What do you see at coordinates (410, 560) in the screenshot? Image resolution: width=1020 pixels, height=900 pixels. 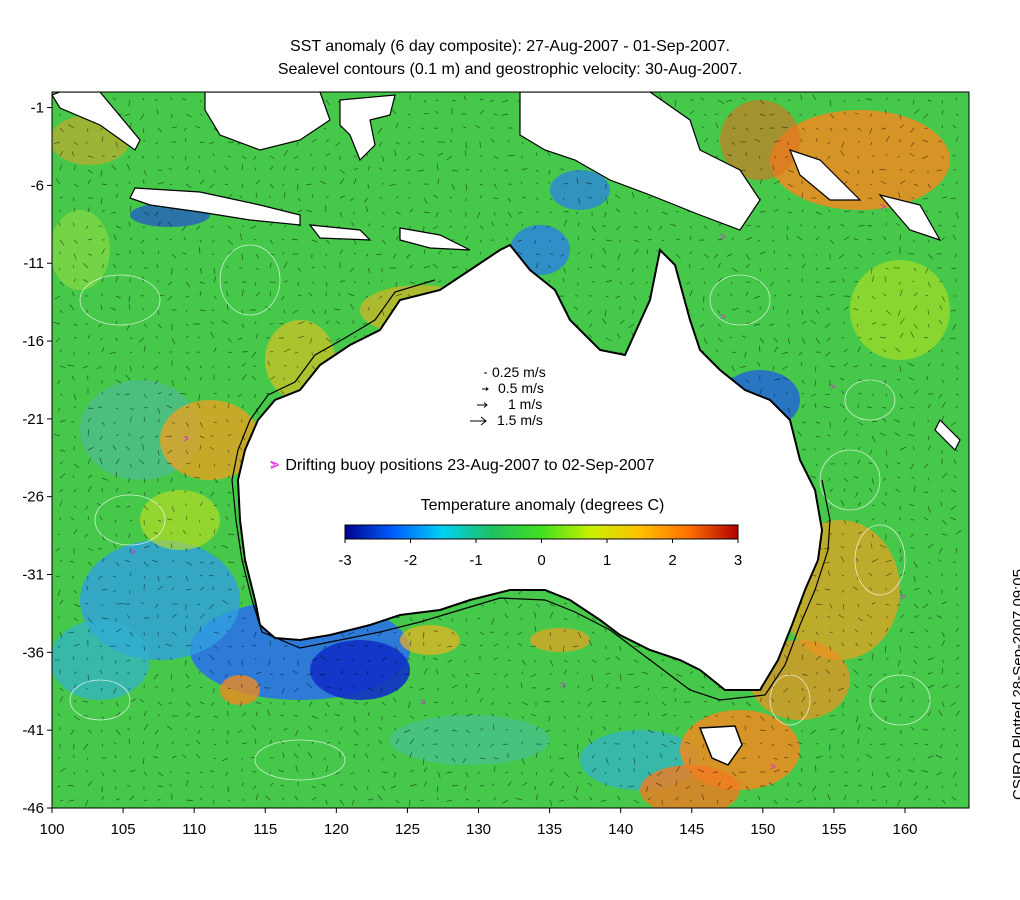 I see `colorbar-tick-label: -2` at bounding box center [410, 560].